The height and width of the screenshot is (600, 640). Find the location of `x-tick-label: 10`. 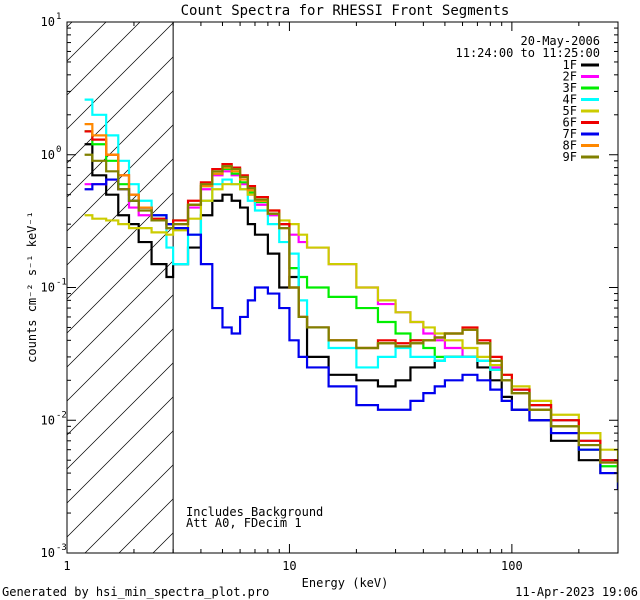

x-tick-label: 10 is located at coordinates (289, 566).